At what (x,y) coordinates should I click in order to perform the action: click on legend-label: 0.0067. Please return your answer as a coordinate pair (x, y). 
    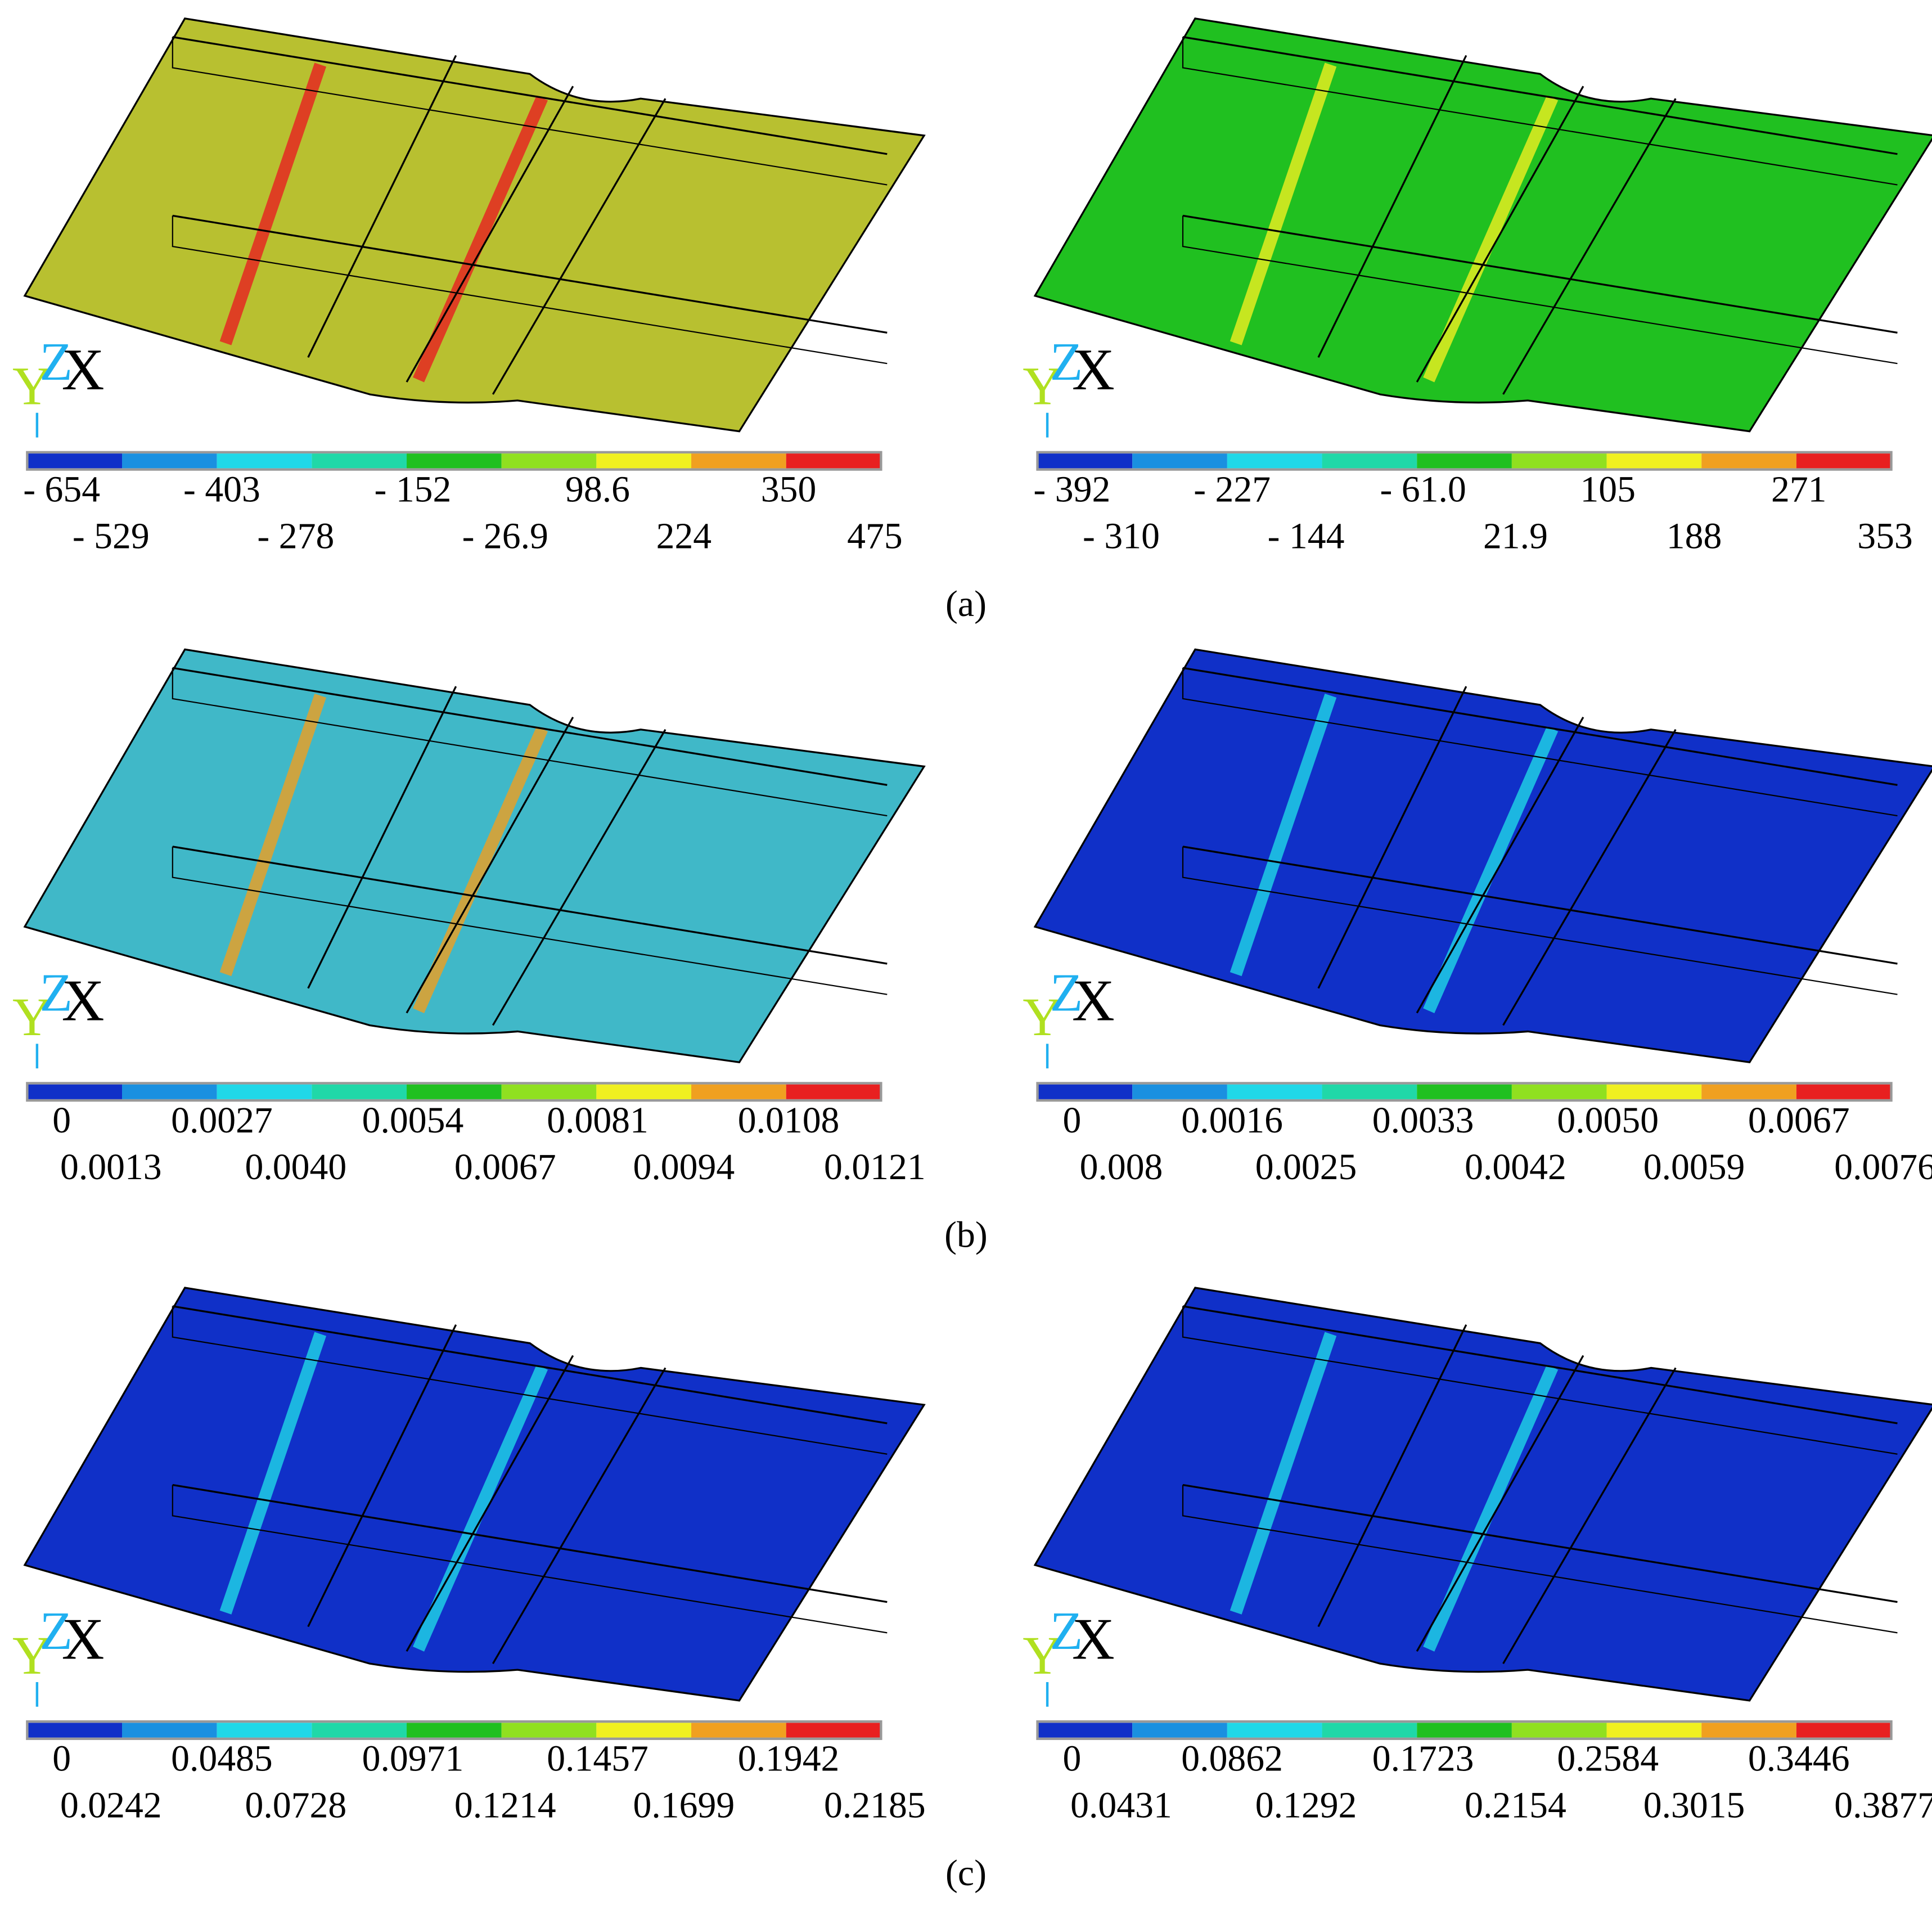
    Looking at the image, I should click on (505, 1167).